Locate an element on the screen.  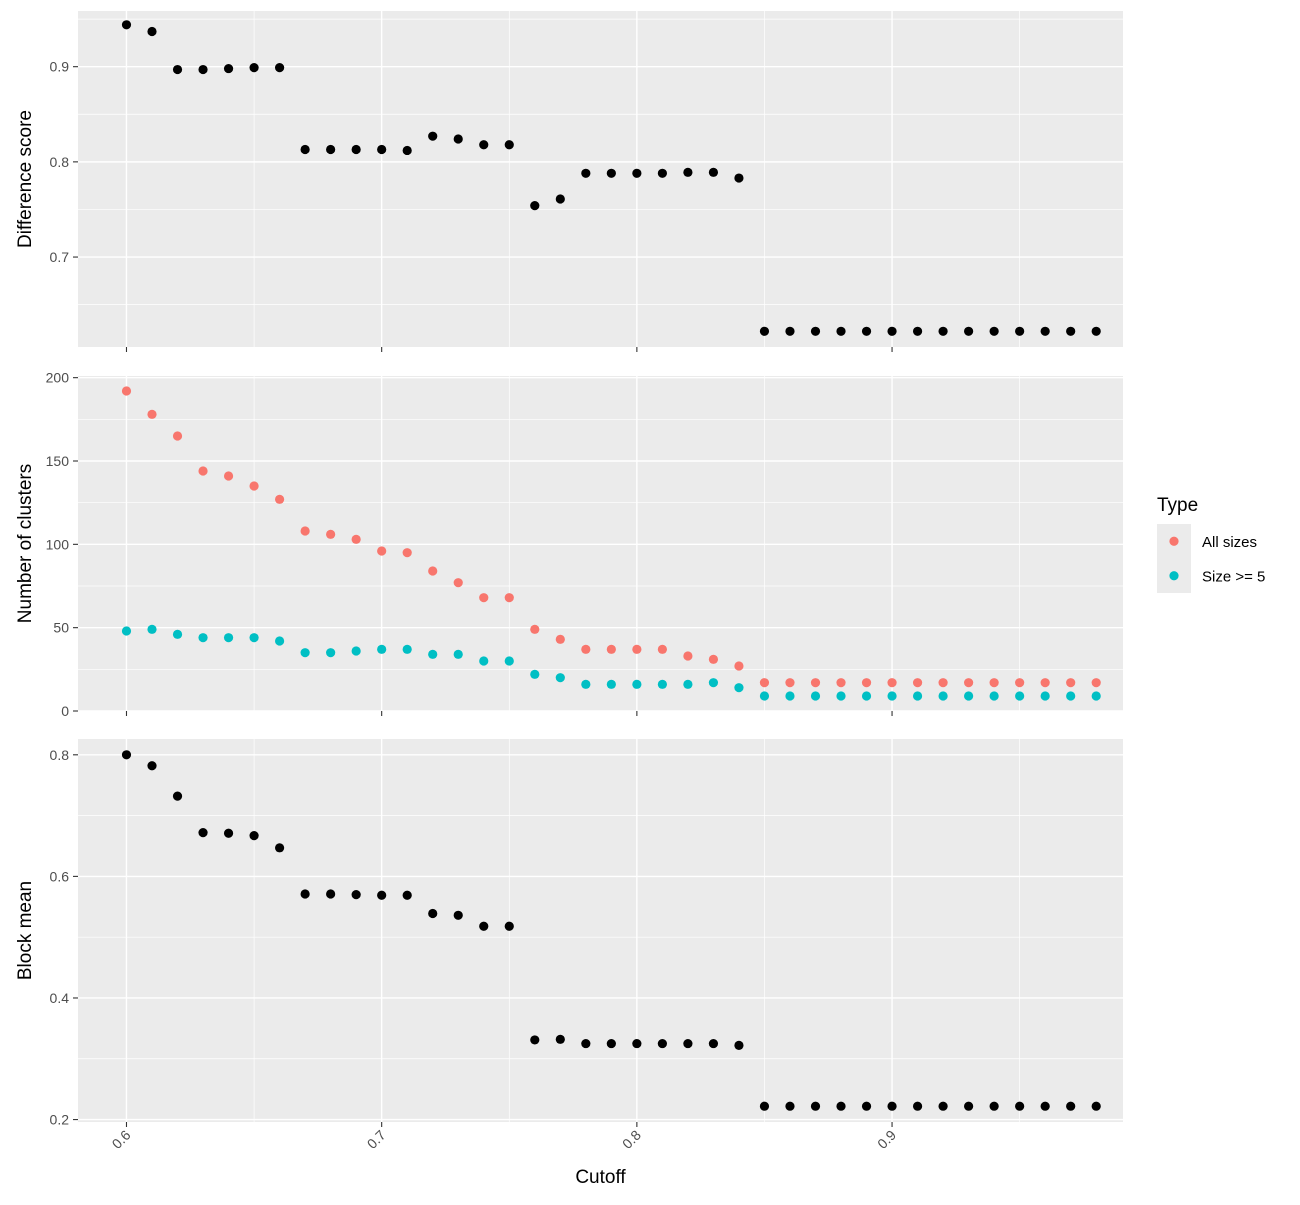
x-tick-label: 0.8 is located at coordinates (631, 1139).